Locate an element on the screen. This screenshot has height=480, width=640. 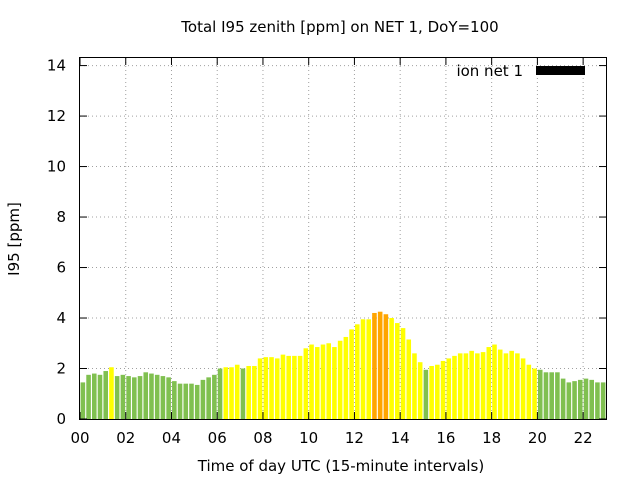
x-tick-label: 04 is located at coordinates (171, 438).